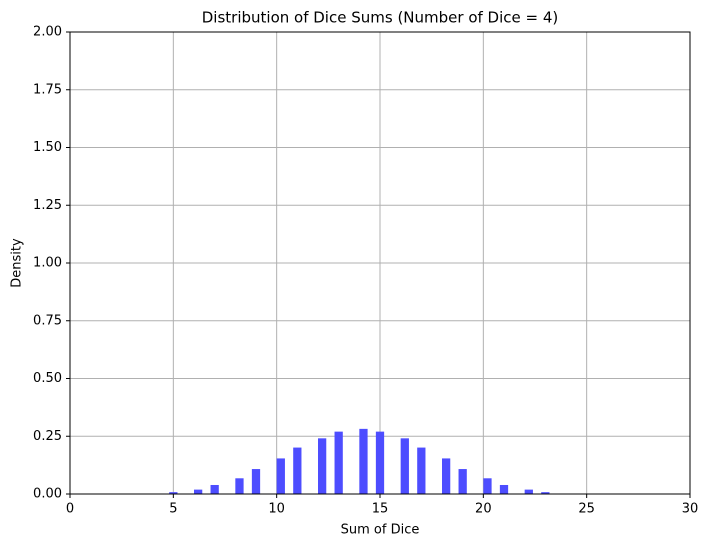 Image resolution: width=708 pixels, height=547 pixels. What do you see at coordinates (586, 509) in the screenshot?
I see `x-tick-label: 25` at bounding box center [586, 509].